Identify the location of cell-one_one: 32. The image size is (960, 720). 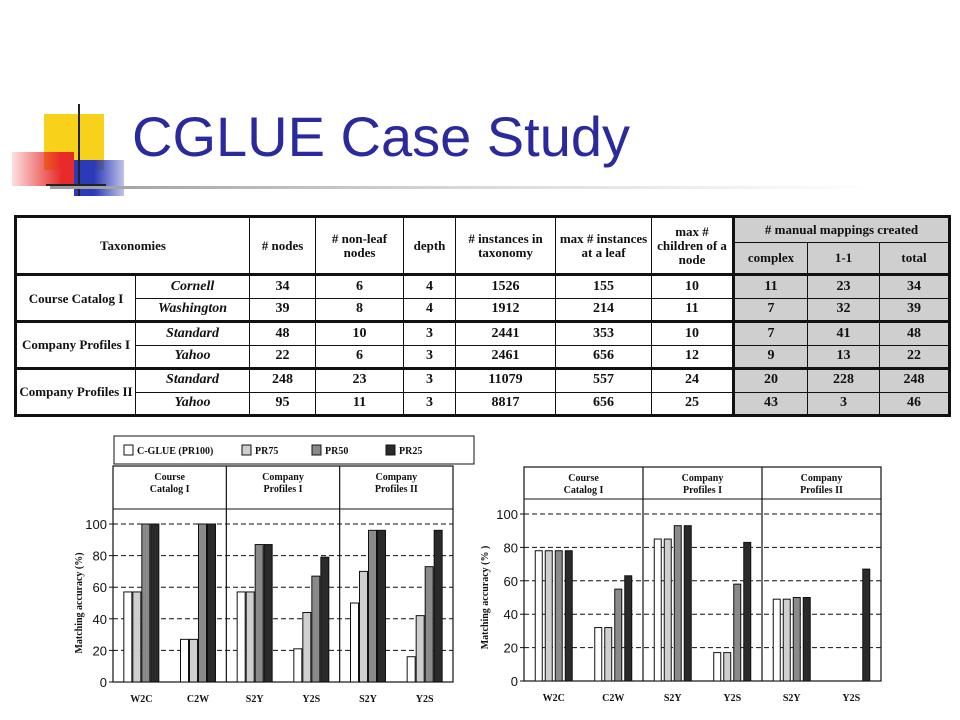
(844, 310).